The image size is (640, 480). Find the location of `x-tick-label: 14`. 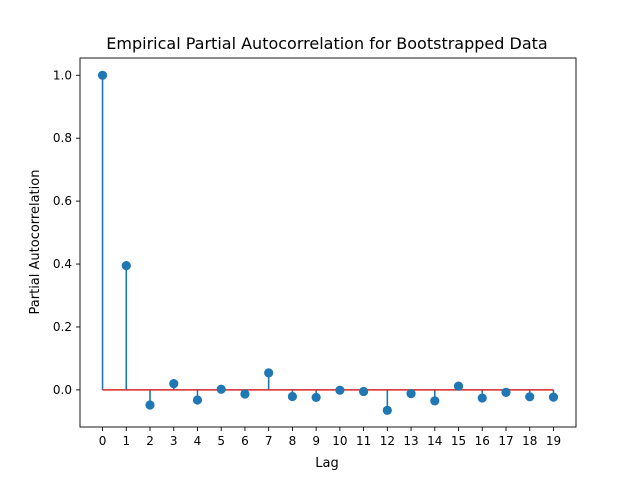

x-tick-label: 14 is located at coordinates (434, 441).